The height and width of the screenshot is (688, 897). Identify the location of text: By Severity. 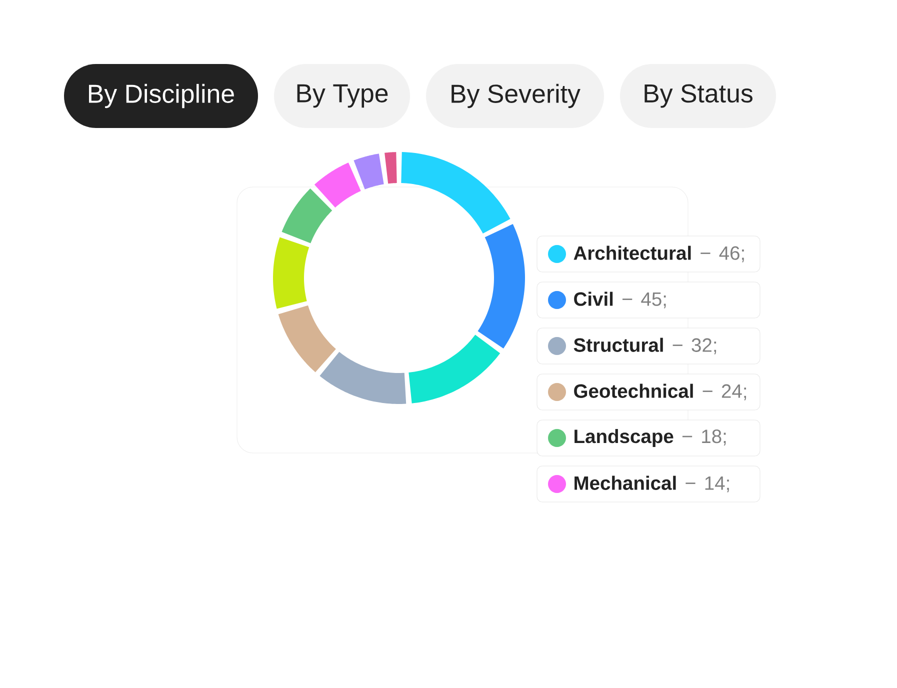
(516, 96).